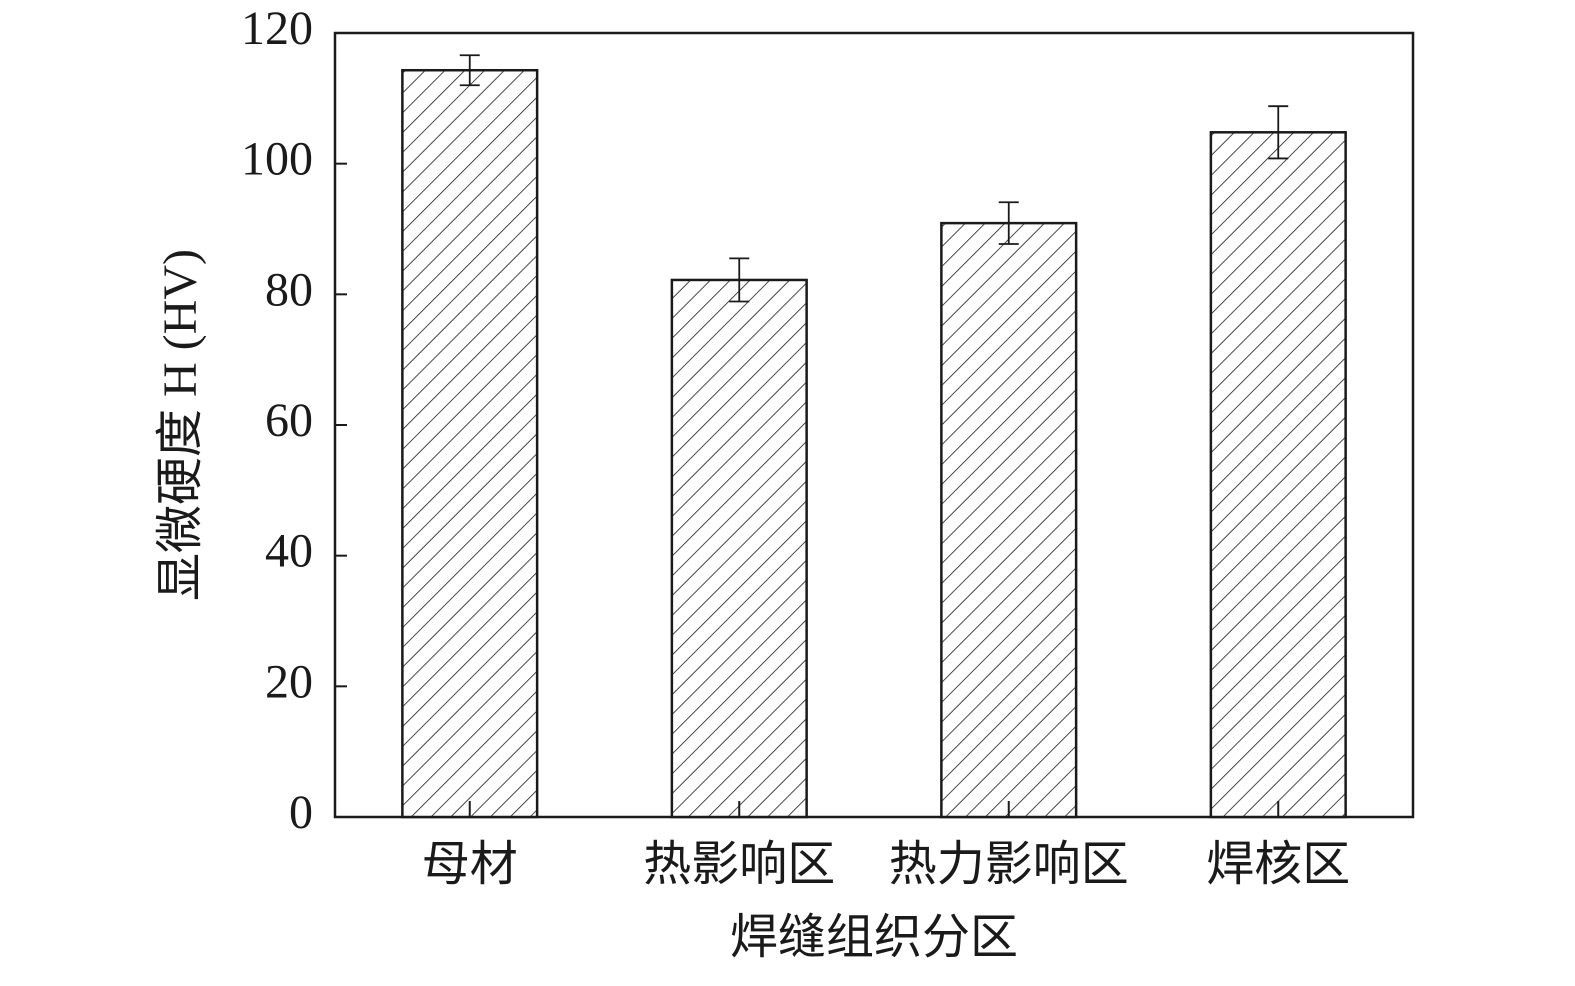 The height and width of the screenshot is (986, 1575). What do you see at coordinates (289, 681) in the screenshot?
I see `y-tick-label: 20` at bounding box center [289, 681].